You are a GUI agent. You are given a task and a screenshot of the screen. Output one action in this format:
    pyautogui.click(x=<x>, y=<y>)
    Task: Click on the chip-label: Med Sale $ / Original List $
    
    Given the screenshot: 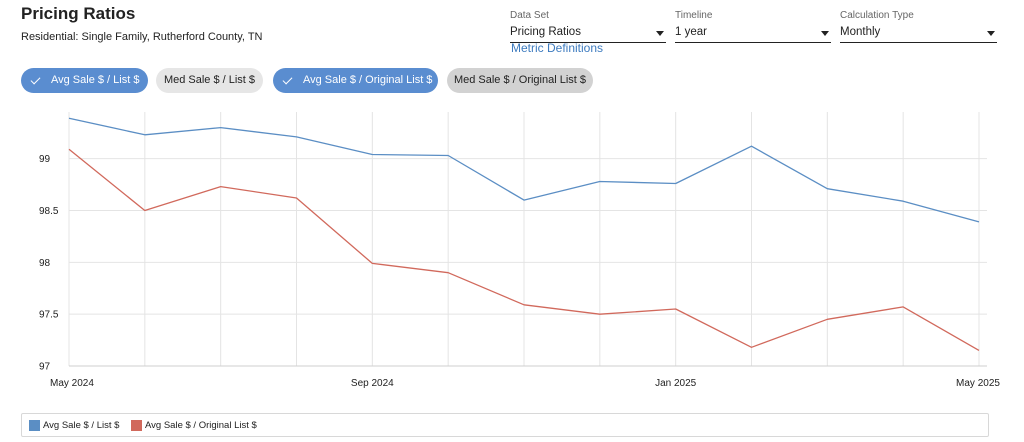 What is the action you would take?
    pyautogui.click(x=520, y=80)
    